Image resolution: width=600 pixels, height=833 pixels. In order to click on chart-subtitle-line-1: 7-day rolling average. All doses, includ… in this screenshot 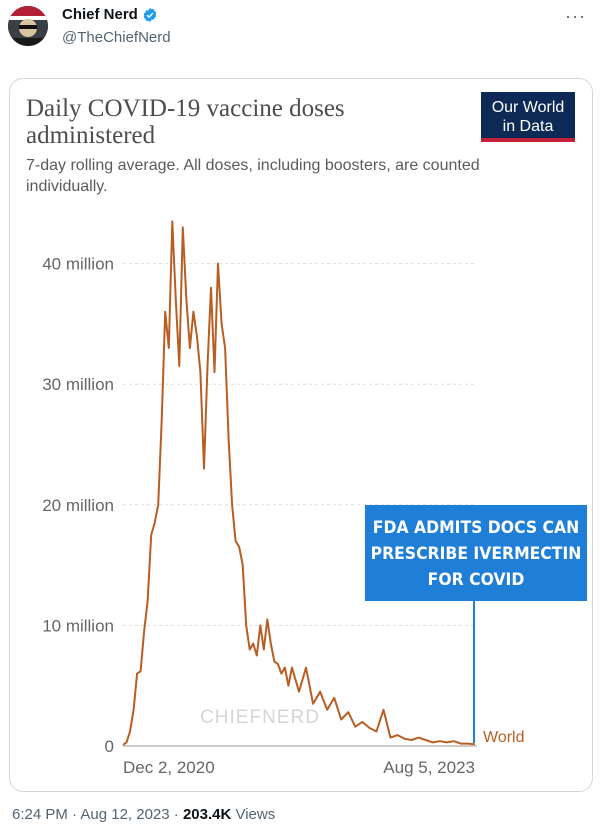, I will do `click(253, 165)`.